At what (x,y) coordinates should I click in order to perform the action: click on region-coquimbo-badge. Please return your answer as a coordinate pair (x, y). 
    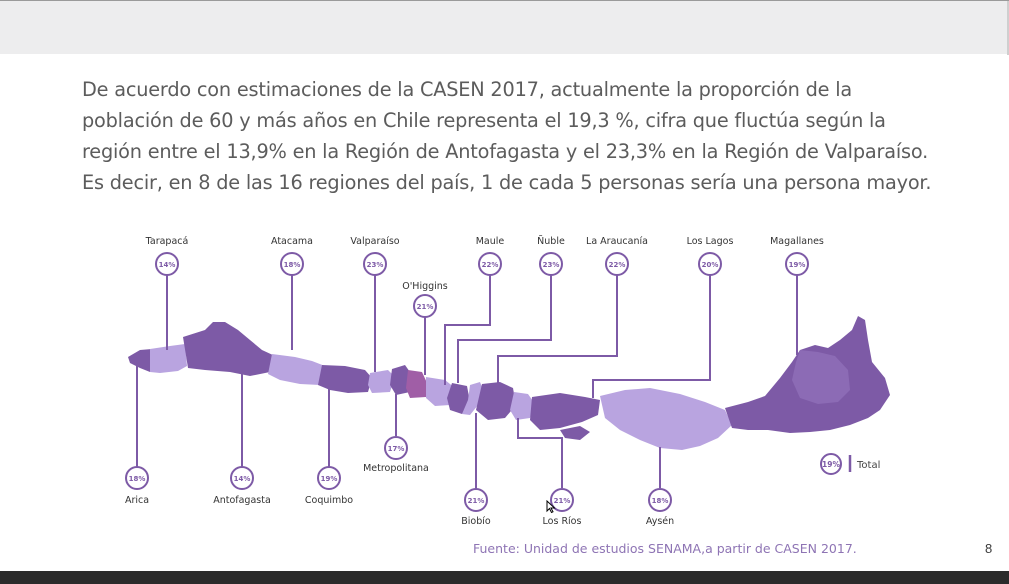
    Looking at the image, I should click on (329, 478).